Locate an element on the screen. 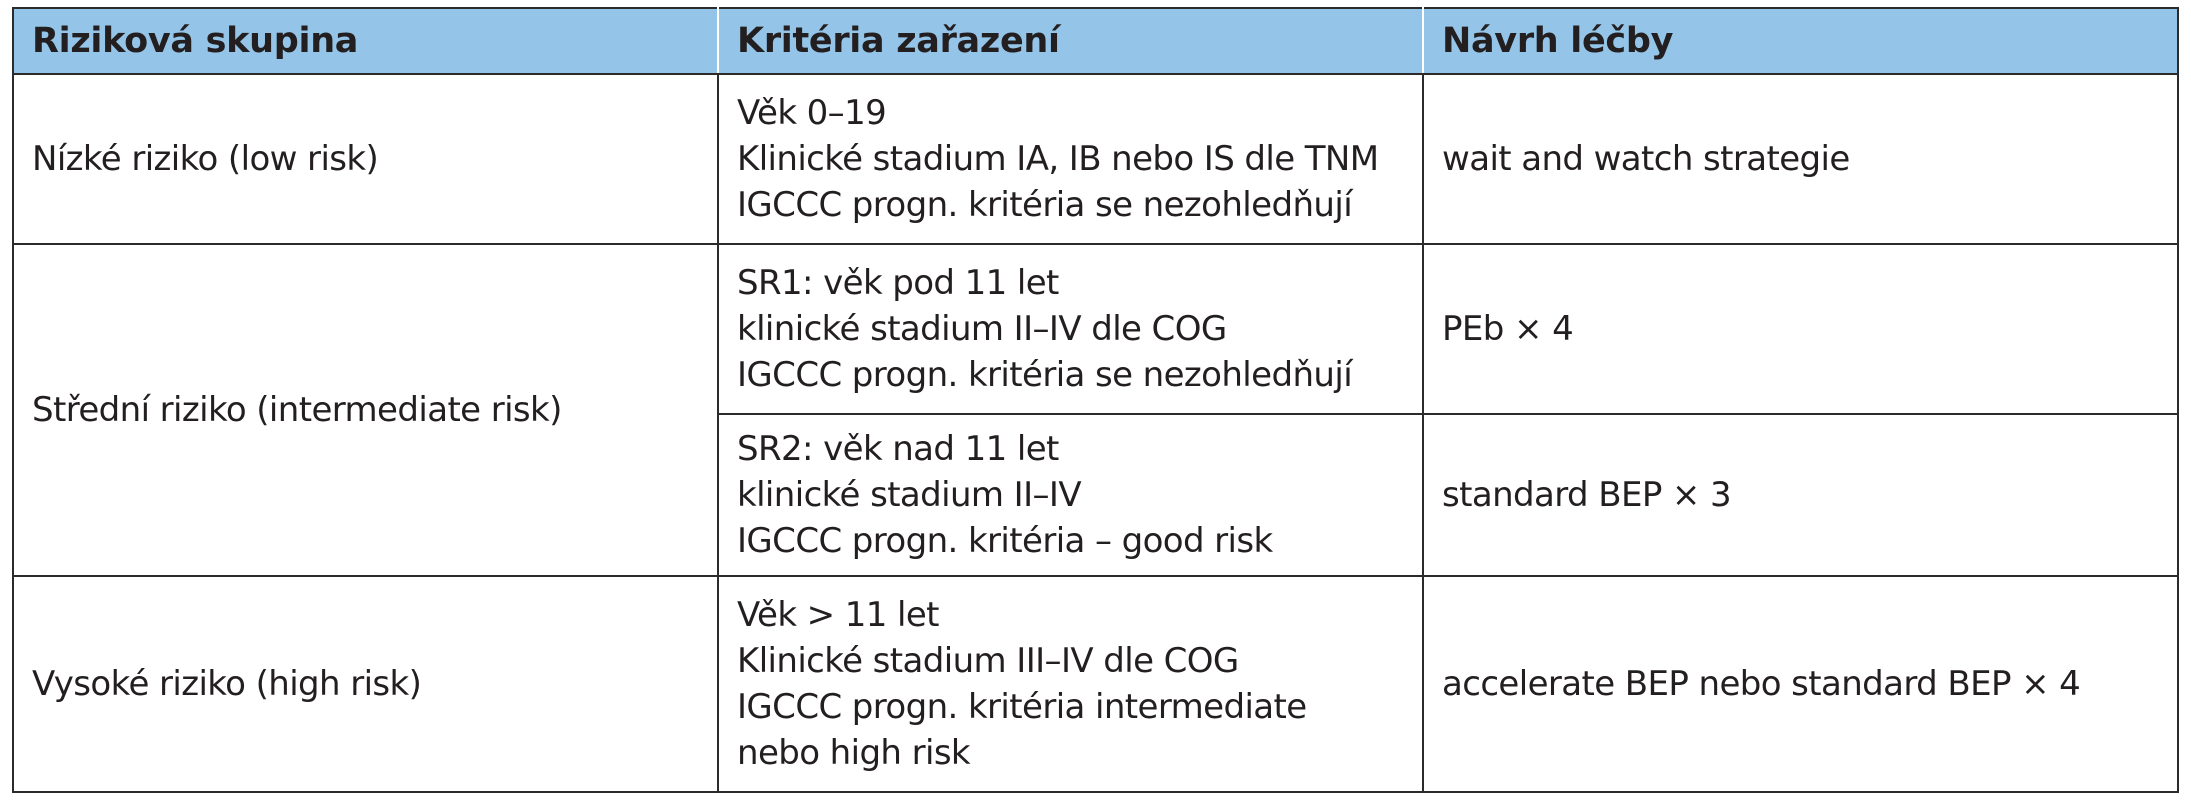 This screenshot has width=2191, height=800. treatment-cell: standard BEP × 3 is located at coordinates (1800, 495).